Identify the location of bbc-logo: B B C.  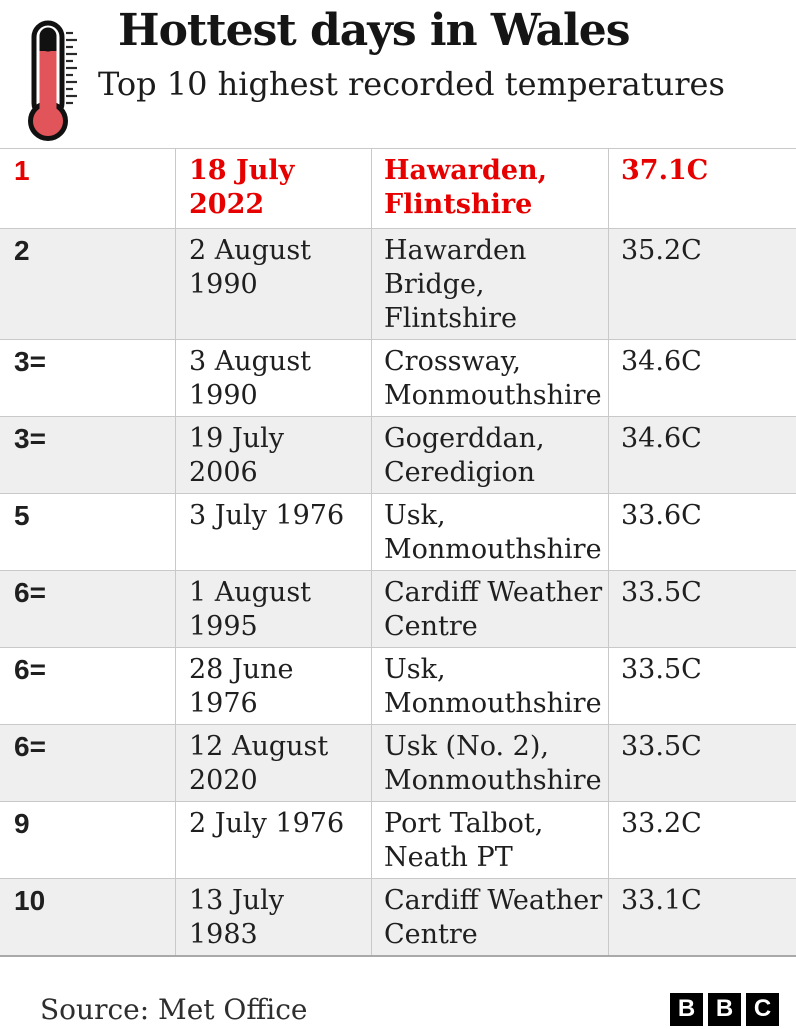
(724, 1009).